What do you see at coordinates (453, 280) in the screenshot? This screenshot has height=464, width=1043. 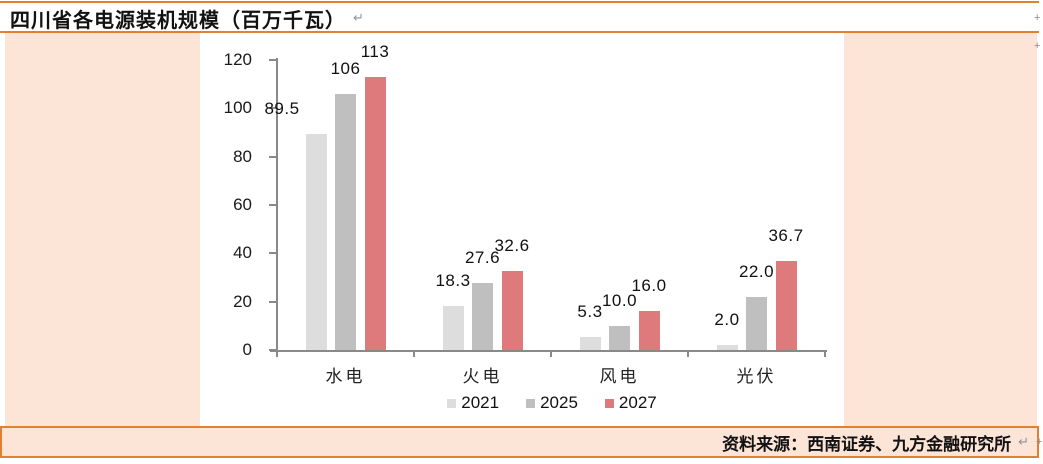 I see `bar-value-label: 18.3` at bounding box center [453, 280].